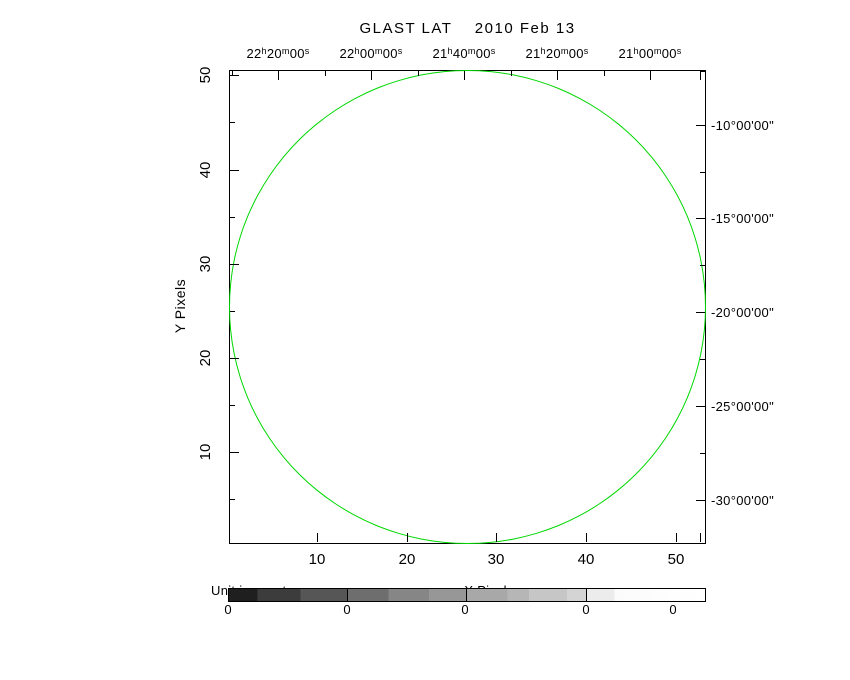  Describe the element at coordinates (586, 559) in the screenshot. I see `x-tick-label: 40` at that location.